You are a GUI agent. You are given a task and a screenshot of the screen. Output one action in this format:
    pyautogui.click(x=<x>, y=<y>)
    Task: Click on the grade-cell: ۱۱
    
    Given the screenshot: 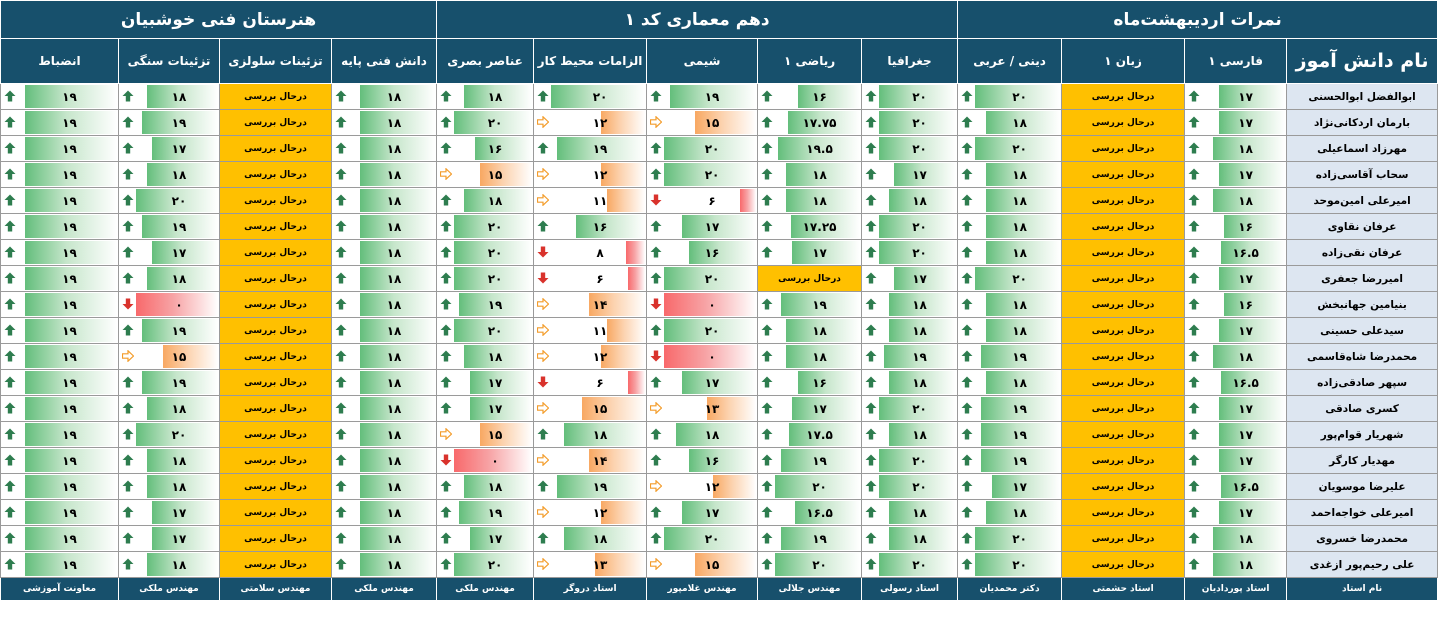 What is the action you would take?
    pyautogui.click(x=590, y=330)
    